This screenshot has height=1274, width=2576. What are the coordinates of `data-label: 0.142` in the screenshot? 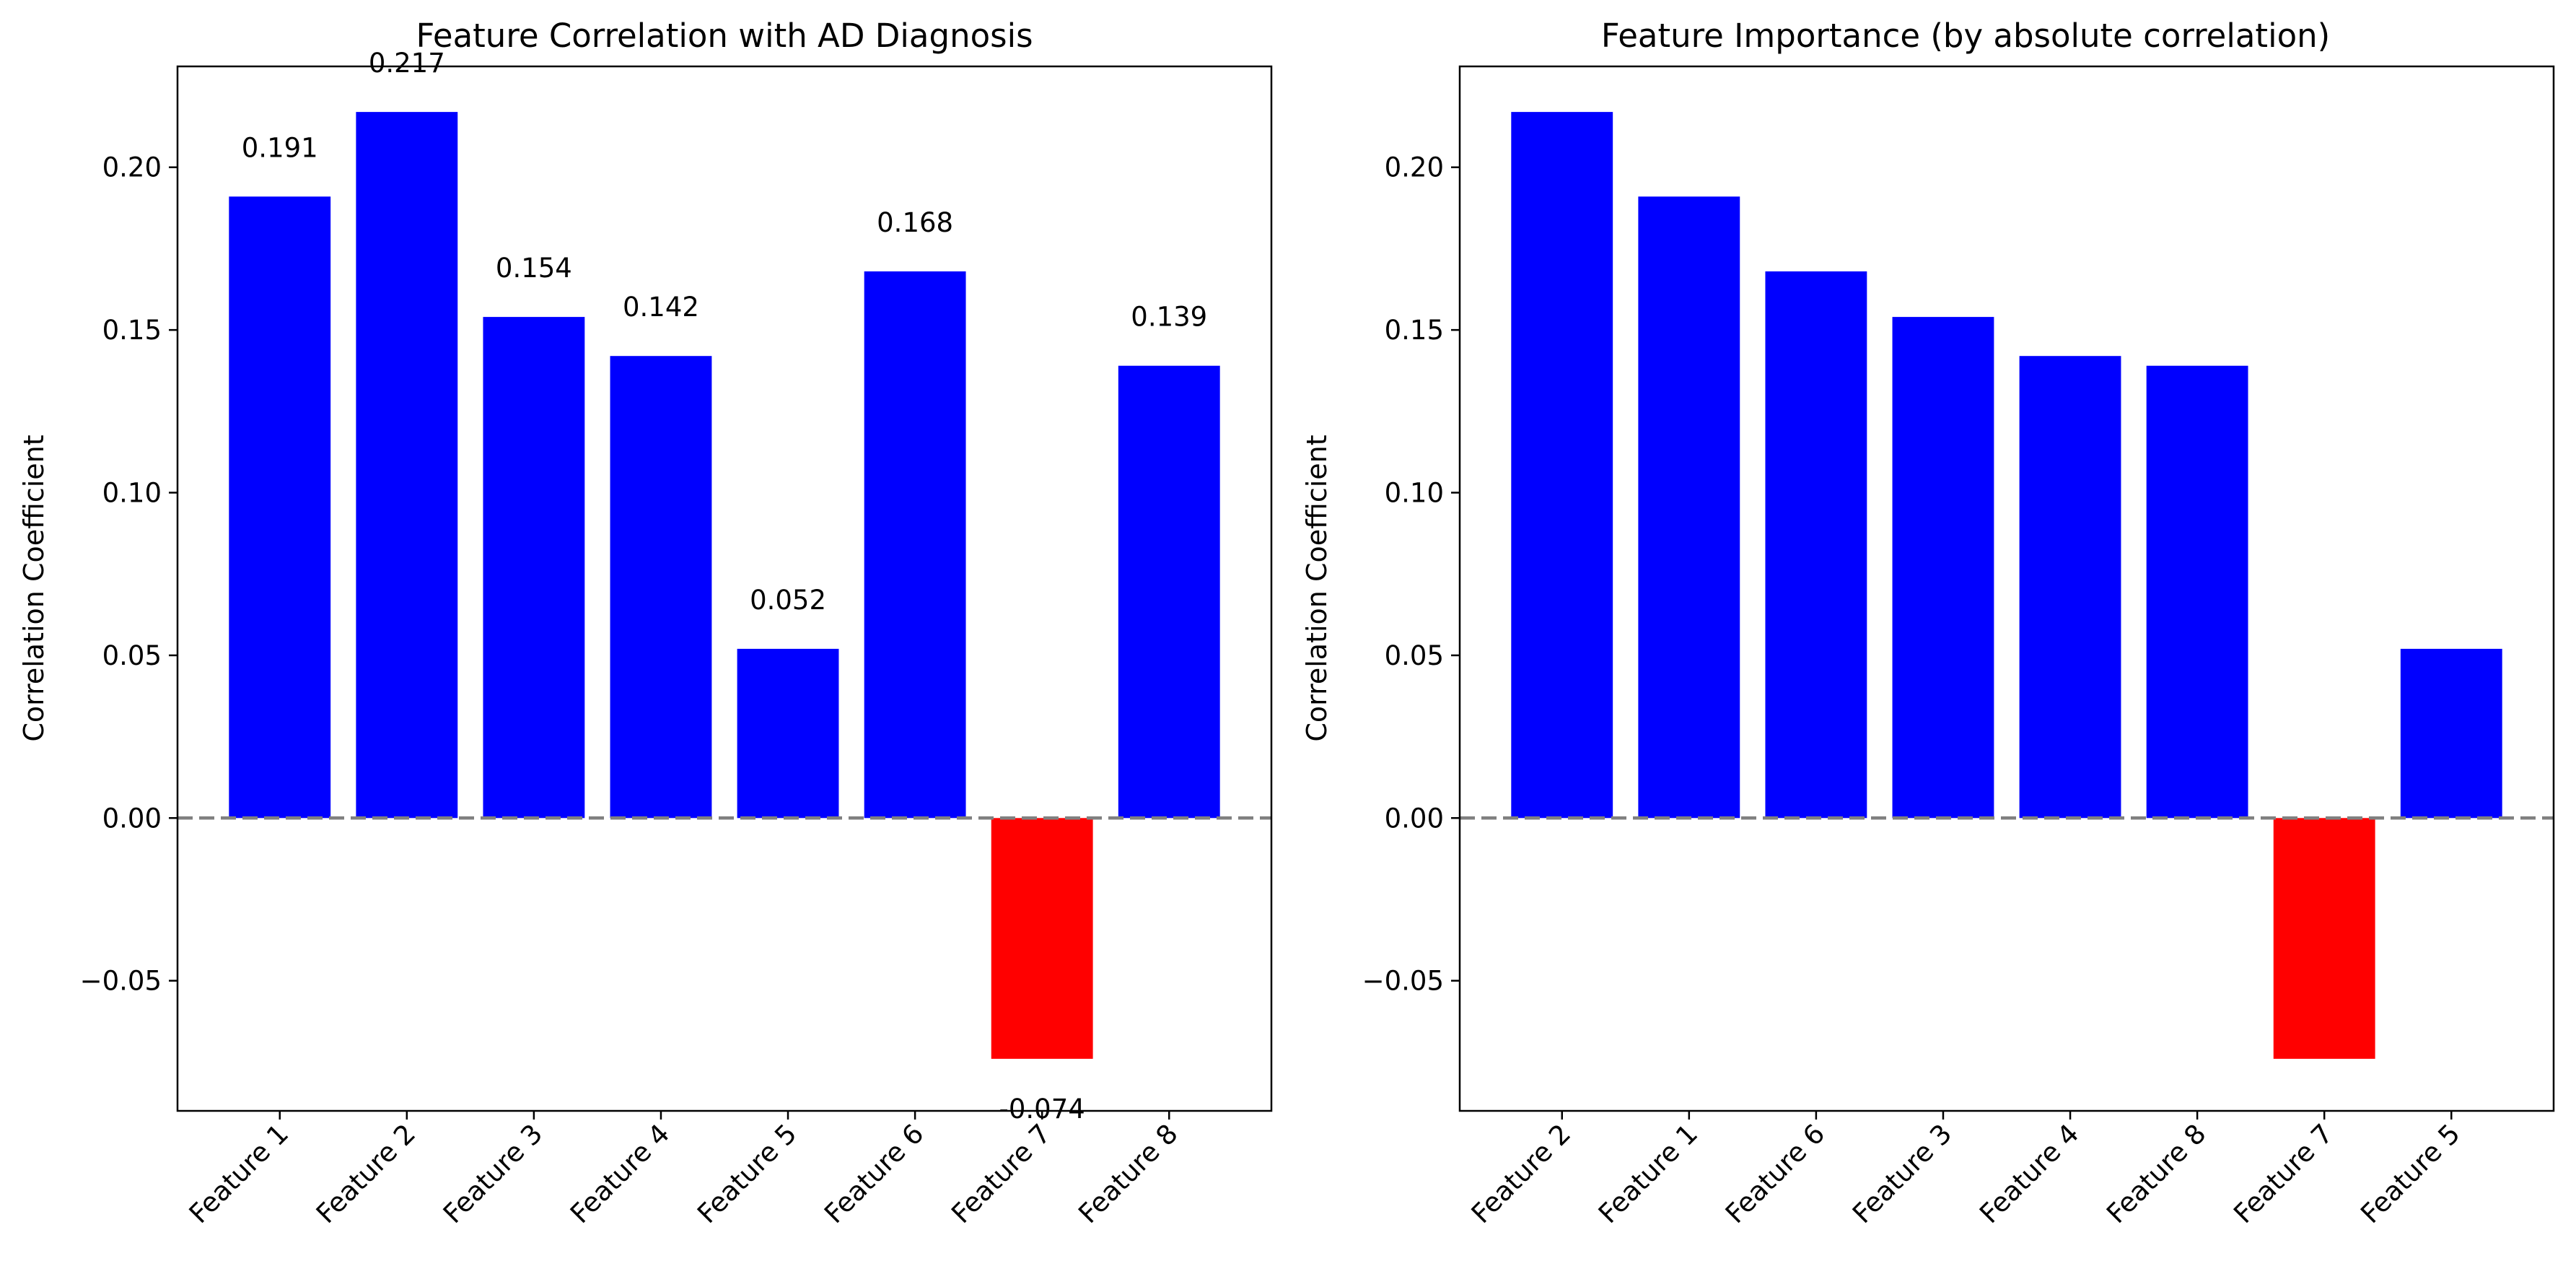 It's located at (661, 308).